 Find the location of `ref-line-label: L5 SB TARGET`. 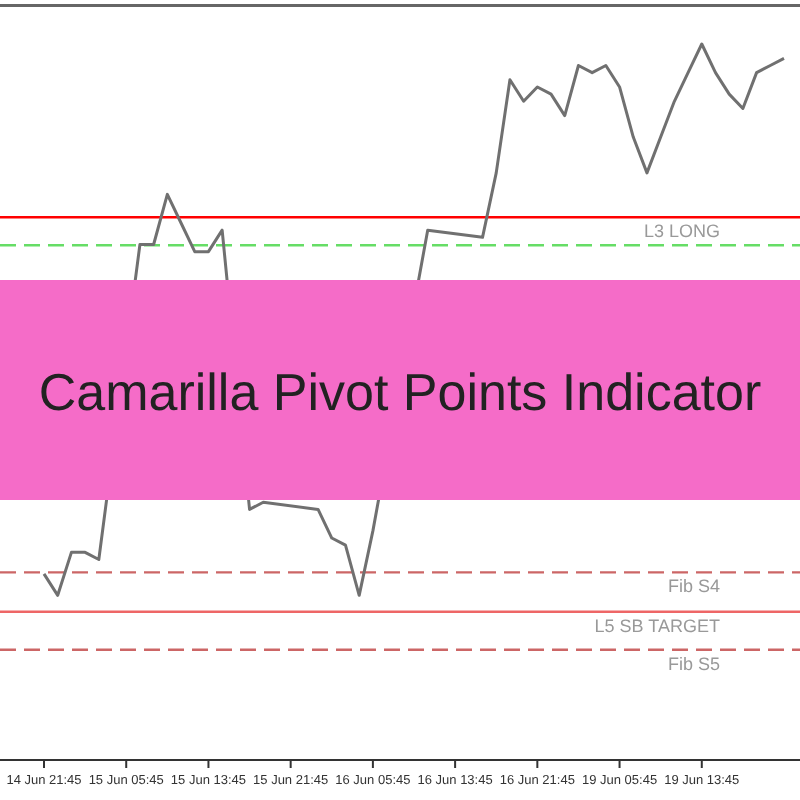

ref-line-label: L5 SB TARGET is located at coordinates (657, 625).